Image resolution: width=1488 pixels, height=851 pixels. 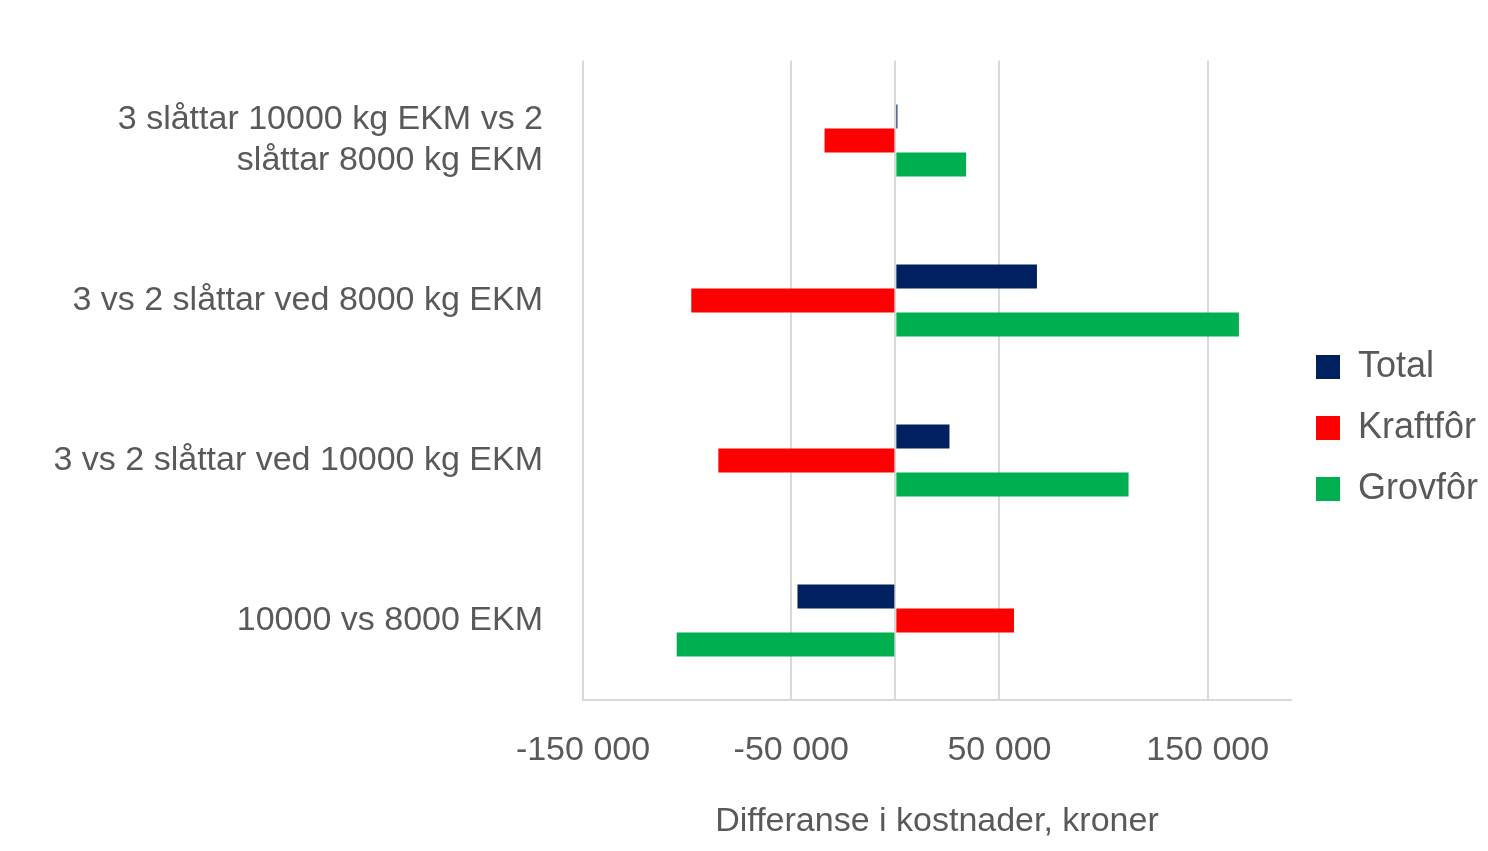 I want to click on x-axis-title: Differanse i kostnader, kroner, so click(x=937, y=818).